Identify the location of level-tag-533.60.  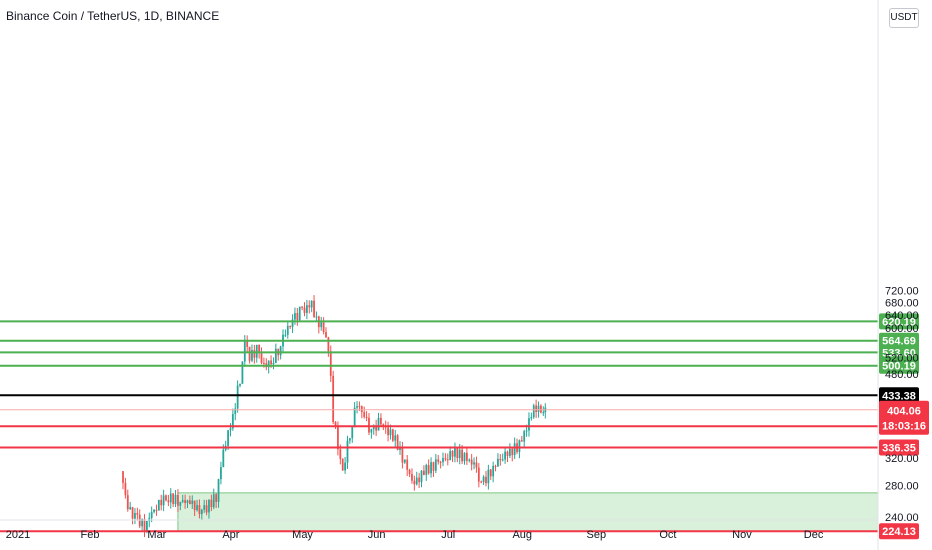
(899, 352).